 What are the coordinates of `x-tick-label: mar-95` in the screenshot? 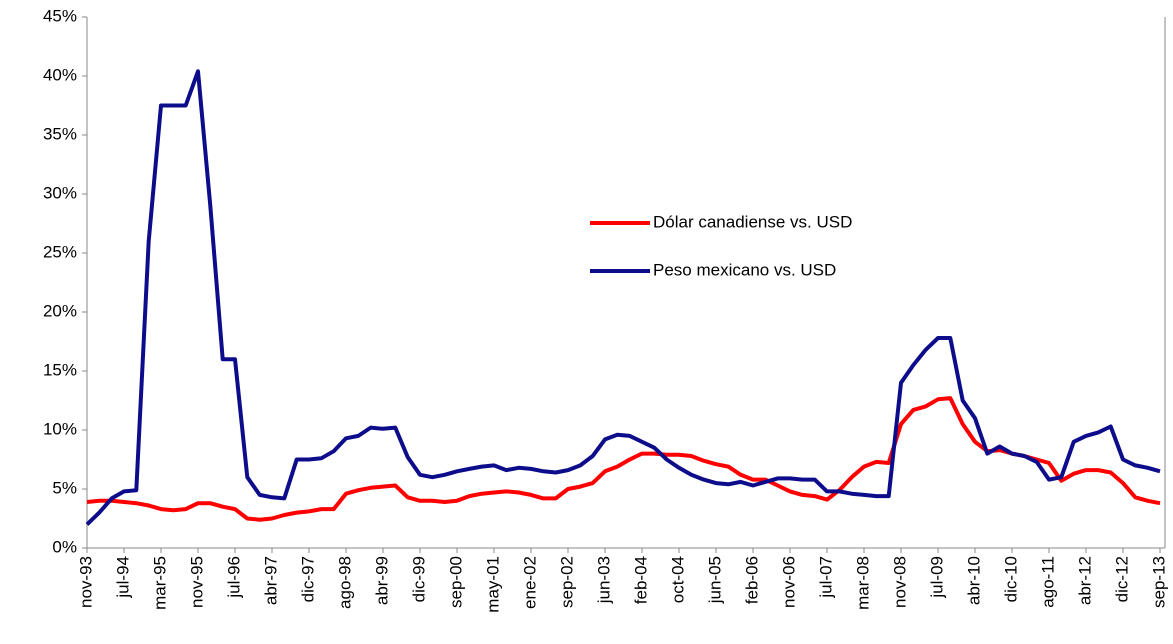 It's located at (159, 583).